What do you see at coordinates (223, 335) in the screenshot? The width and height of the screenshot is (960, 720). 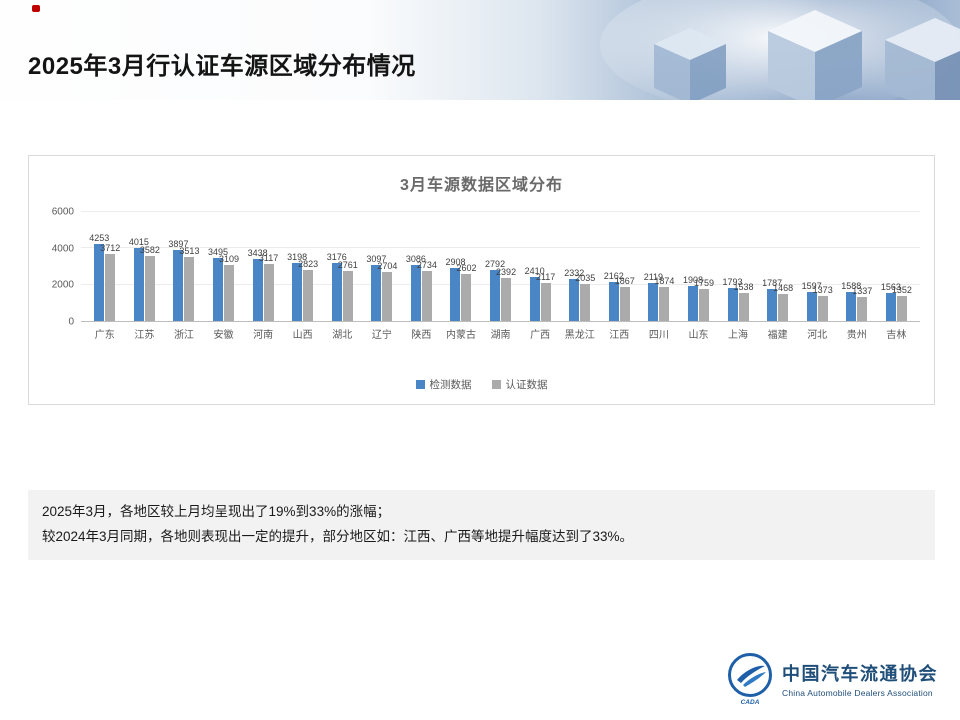 I see `x-category-label: 安徽` at bounding box center [223, 335].